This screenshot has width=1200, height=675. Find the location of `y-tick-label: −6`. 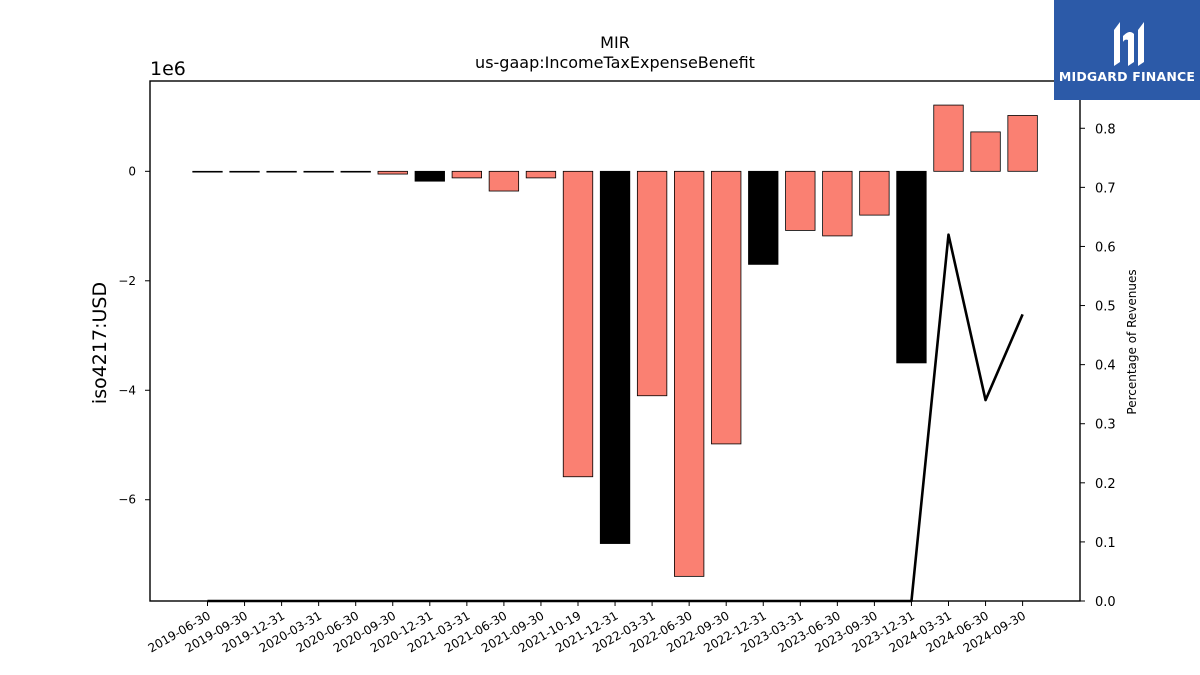

y-tick-label: −6 is located at coordinates (127, 500).